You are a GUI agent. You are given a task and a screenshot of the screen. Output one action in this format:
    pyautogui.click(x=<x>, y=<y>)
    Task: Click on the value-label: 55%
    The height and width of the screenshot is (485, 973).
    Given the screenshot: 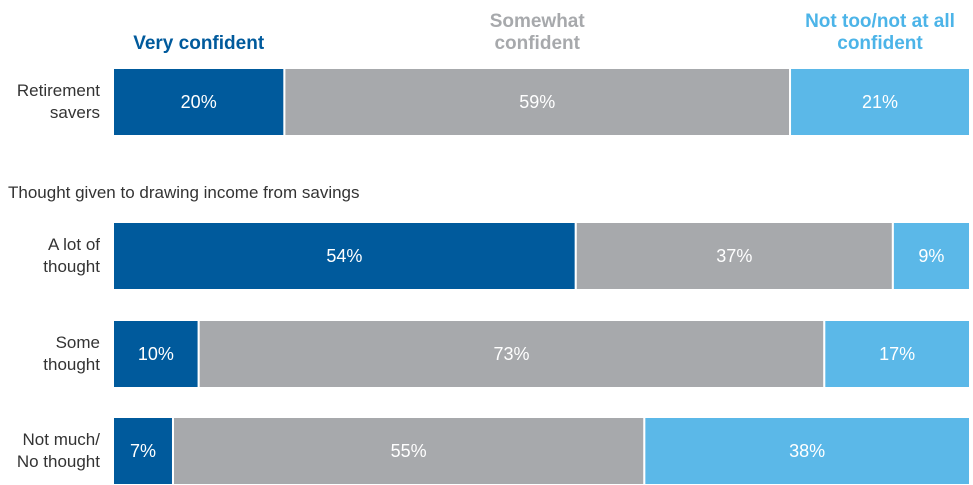 What is the action you would take?
    pyautogui.click(x=409, y=451)
    